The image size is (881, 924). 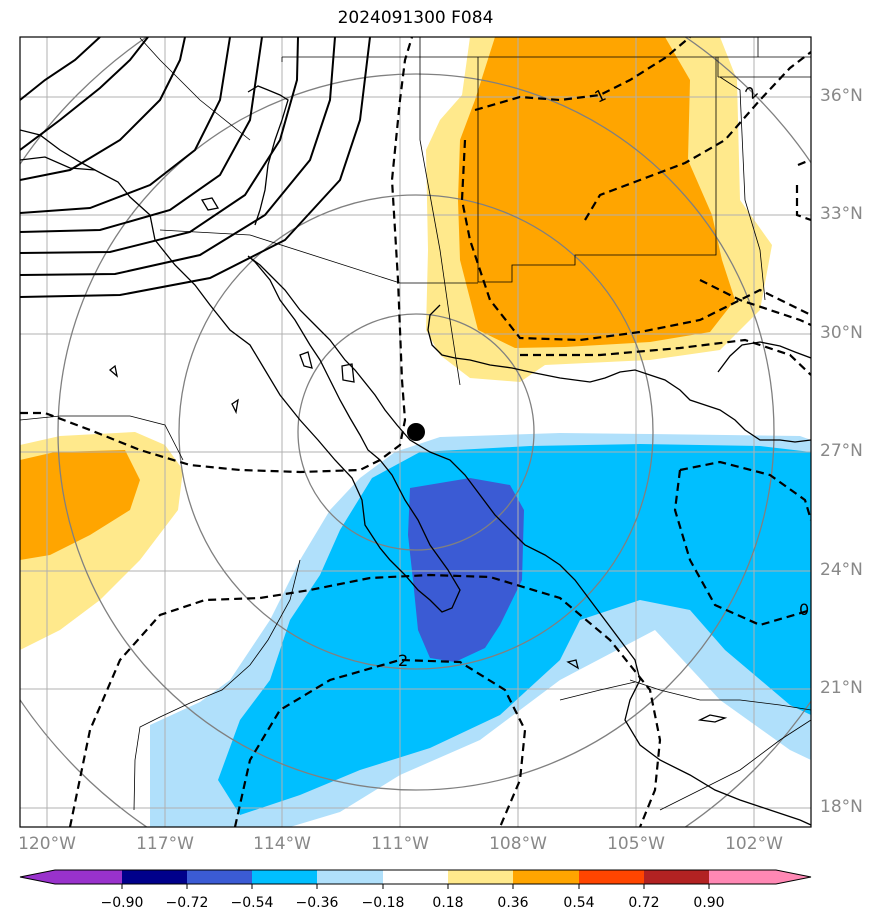 What do you see at coordinates (754, 844) in the screenshot?
I see `lon-label: 102°W` at bounding box center [754, 844].